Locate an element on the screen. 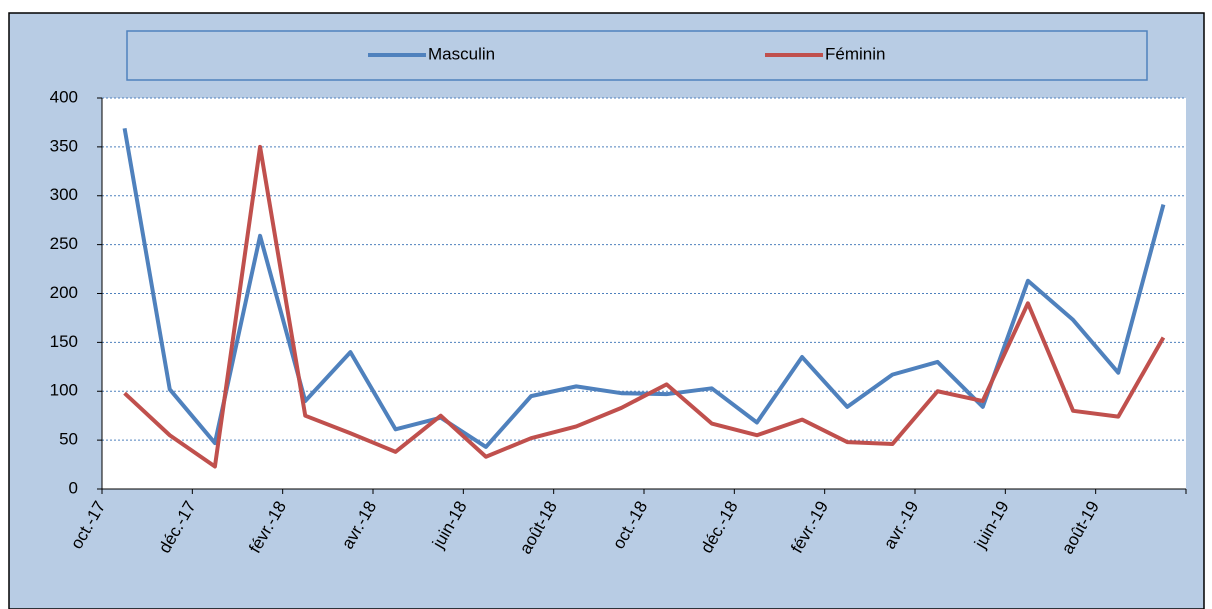 This screenshot has width=1212, height=609. y-tick-label: 50 is located at coordinates (68, 439).